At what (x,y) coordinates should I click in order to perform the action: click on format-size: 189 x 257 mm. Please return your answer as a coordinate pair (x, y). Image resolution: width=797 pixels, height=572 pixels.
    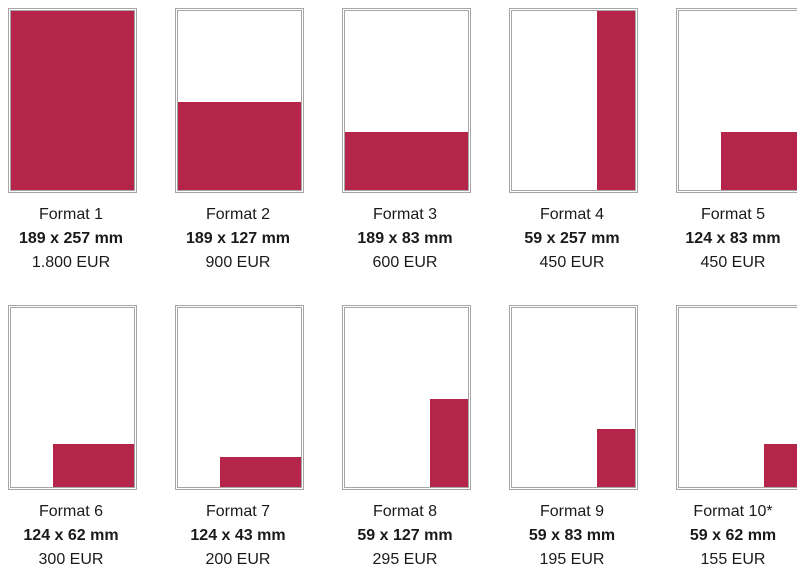
    Looking at the image, I should click on (71, 238).